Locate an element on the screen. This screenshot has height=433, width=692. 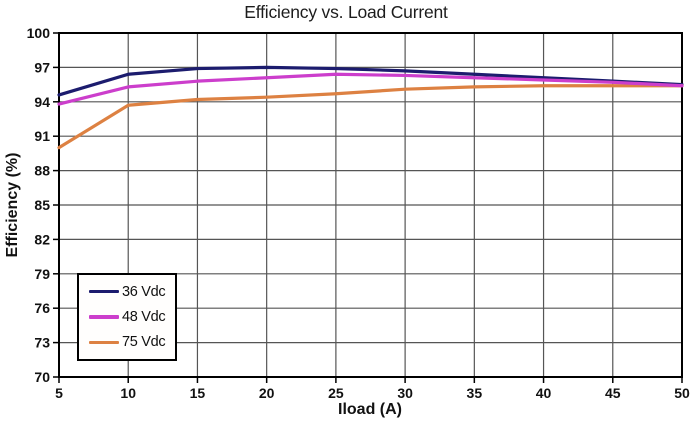
series-line-75-vdc is located at coordinates (370, 117).